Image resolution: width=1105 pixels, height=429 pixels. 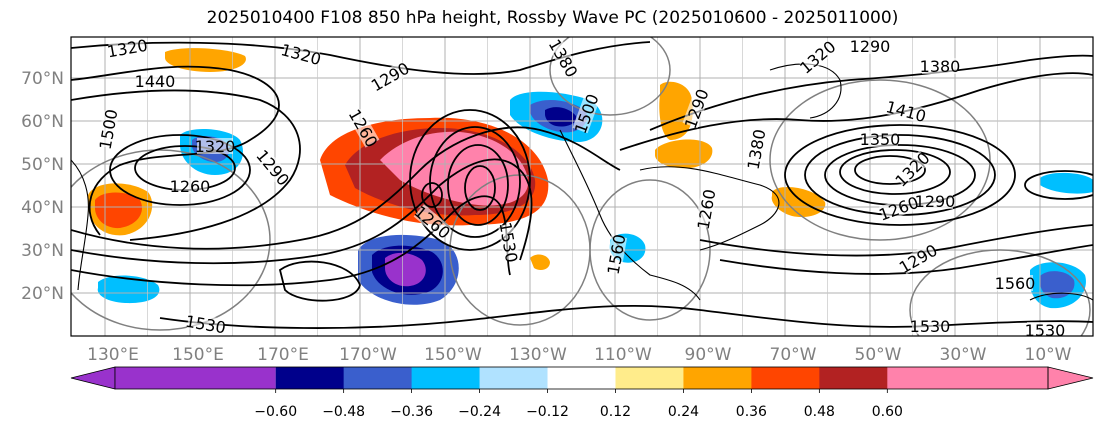 I want to click on colorbar-tick-label: 0.36, so click(x=751, y=412).